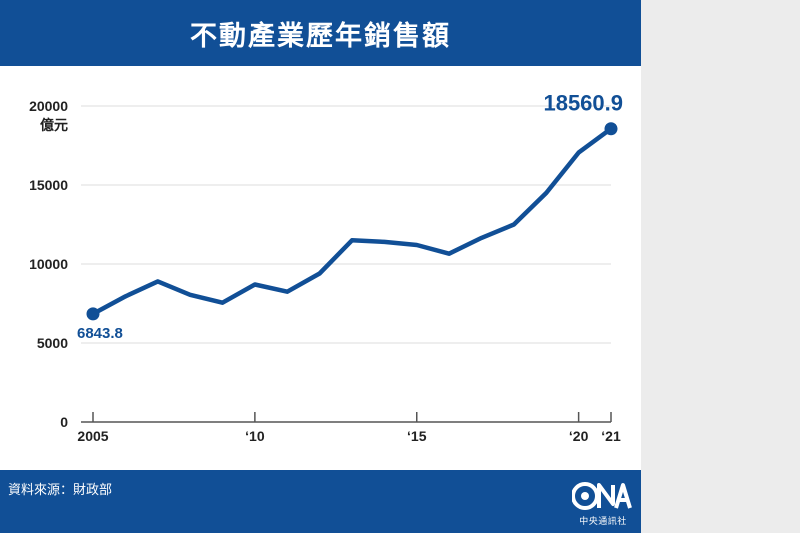  Describe the element at coordinates (48, 185) in the screenshot. I see `y-tick-label: 15000` at that location.